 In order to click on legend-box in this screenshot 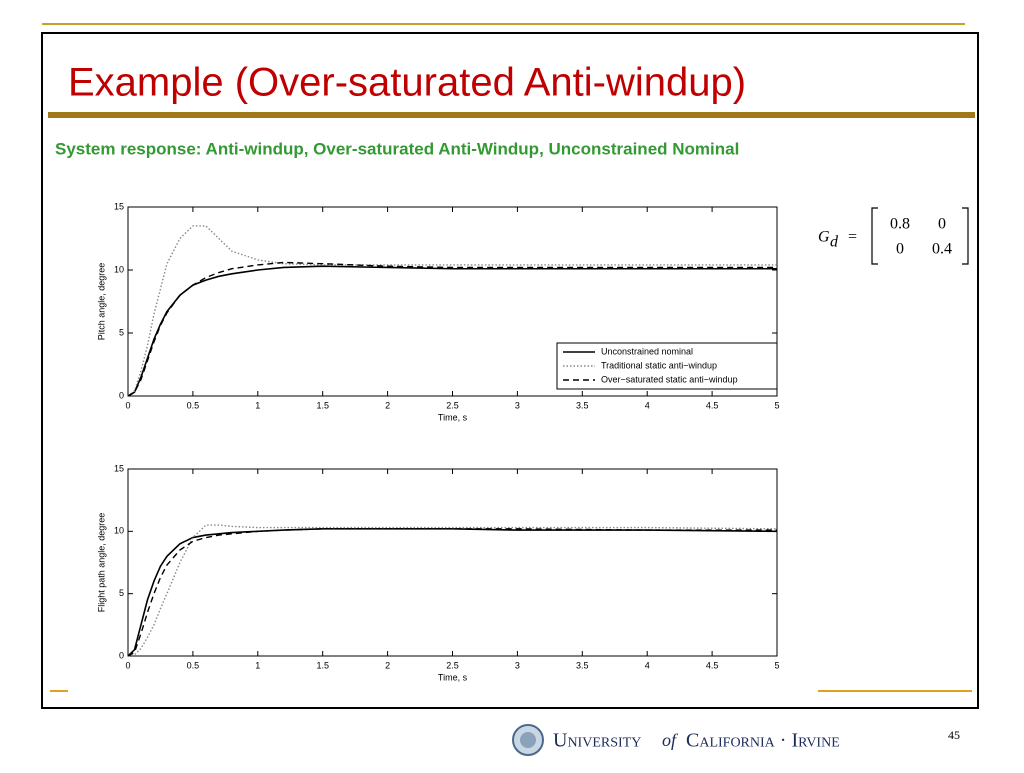, I will do `click(667, 366)`.